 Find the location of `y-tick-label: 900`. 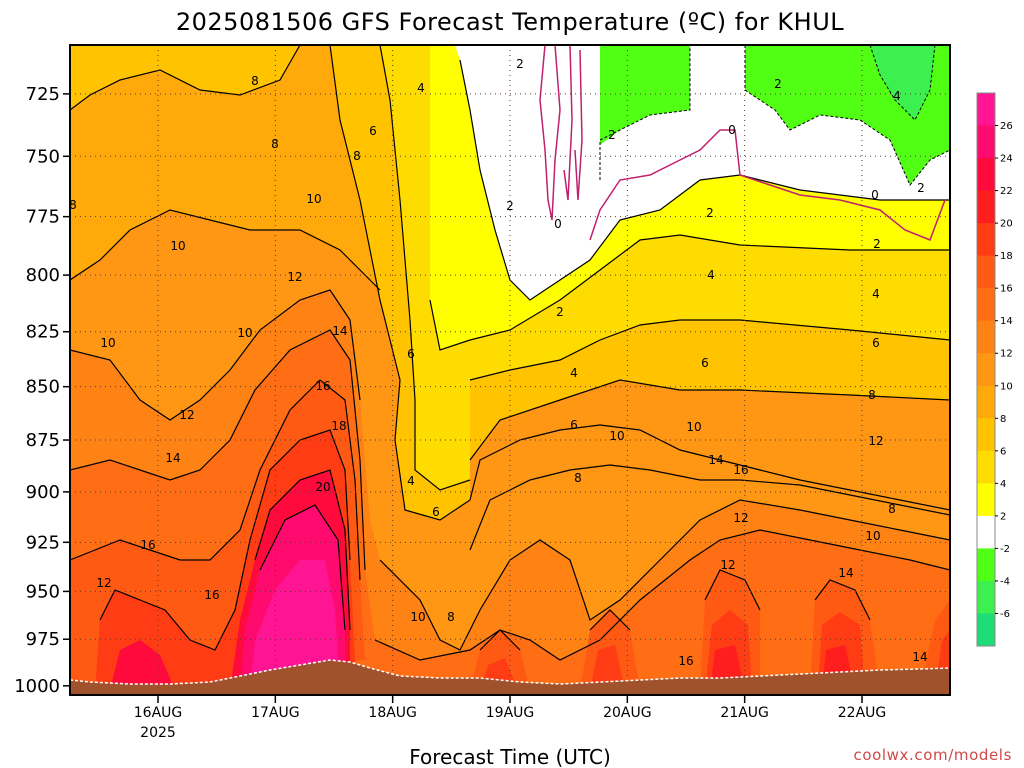

y-tick-label: 900 is located at coordinates (43, 492).